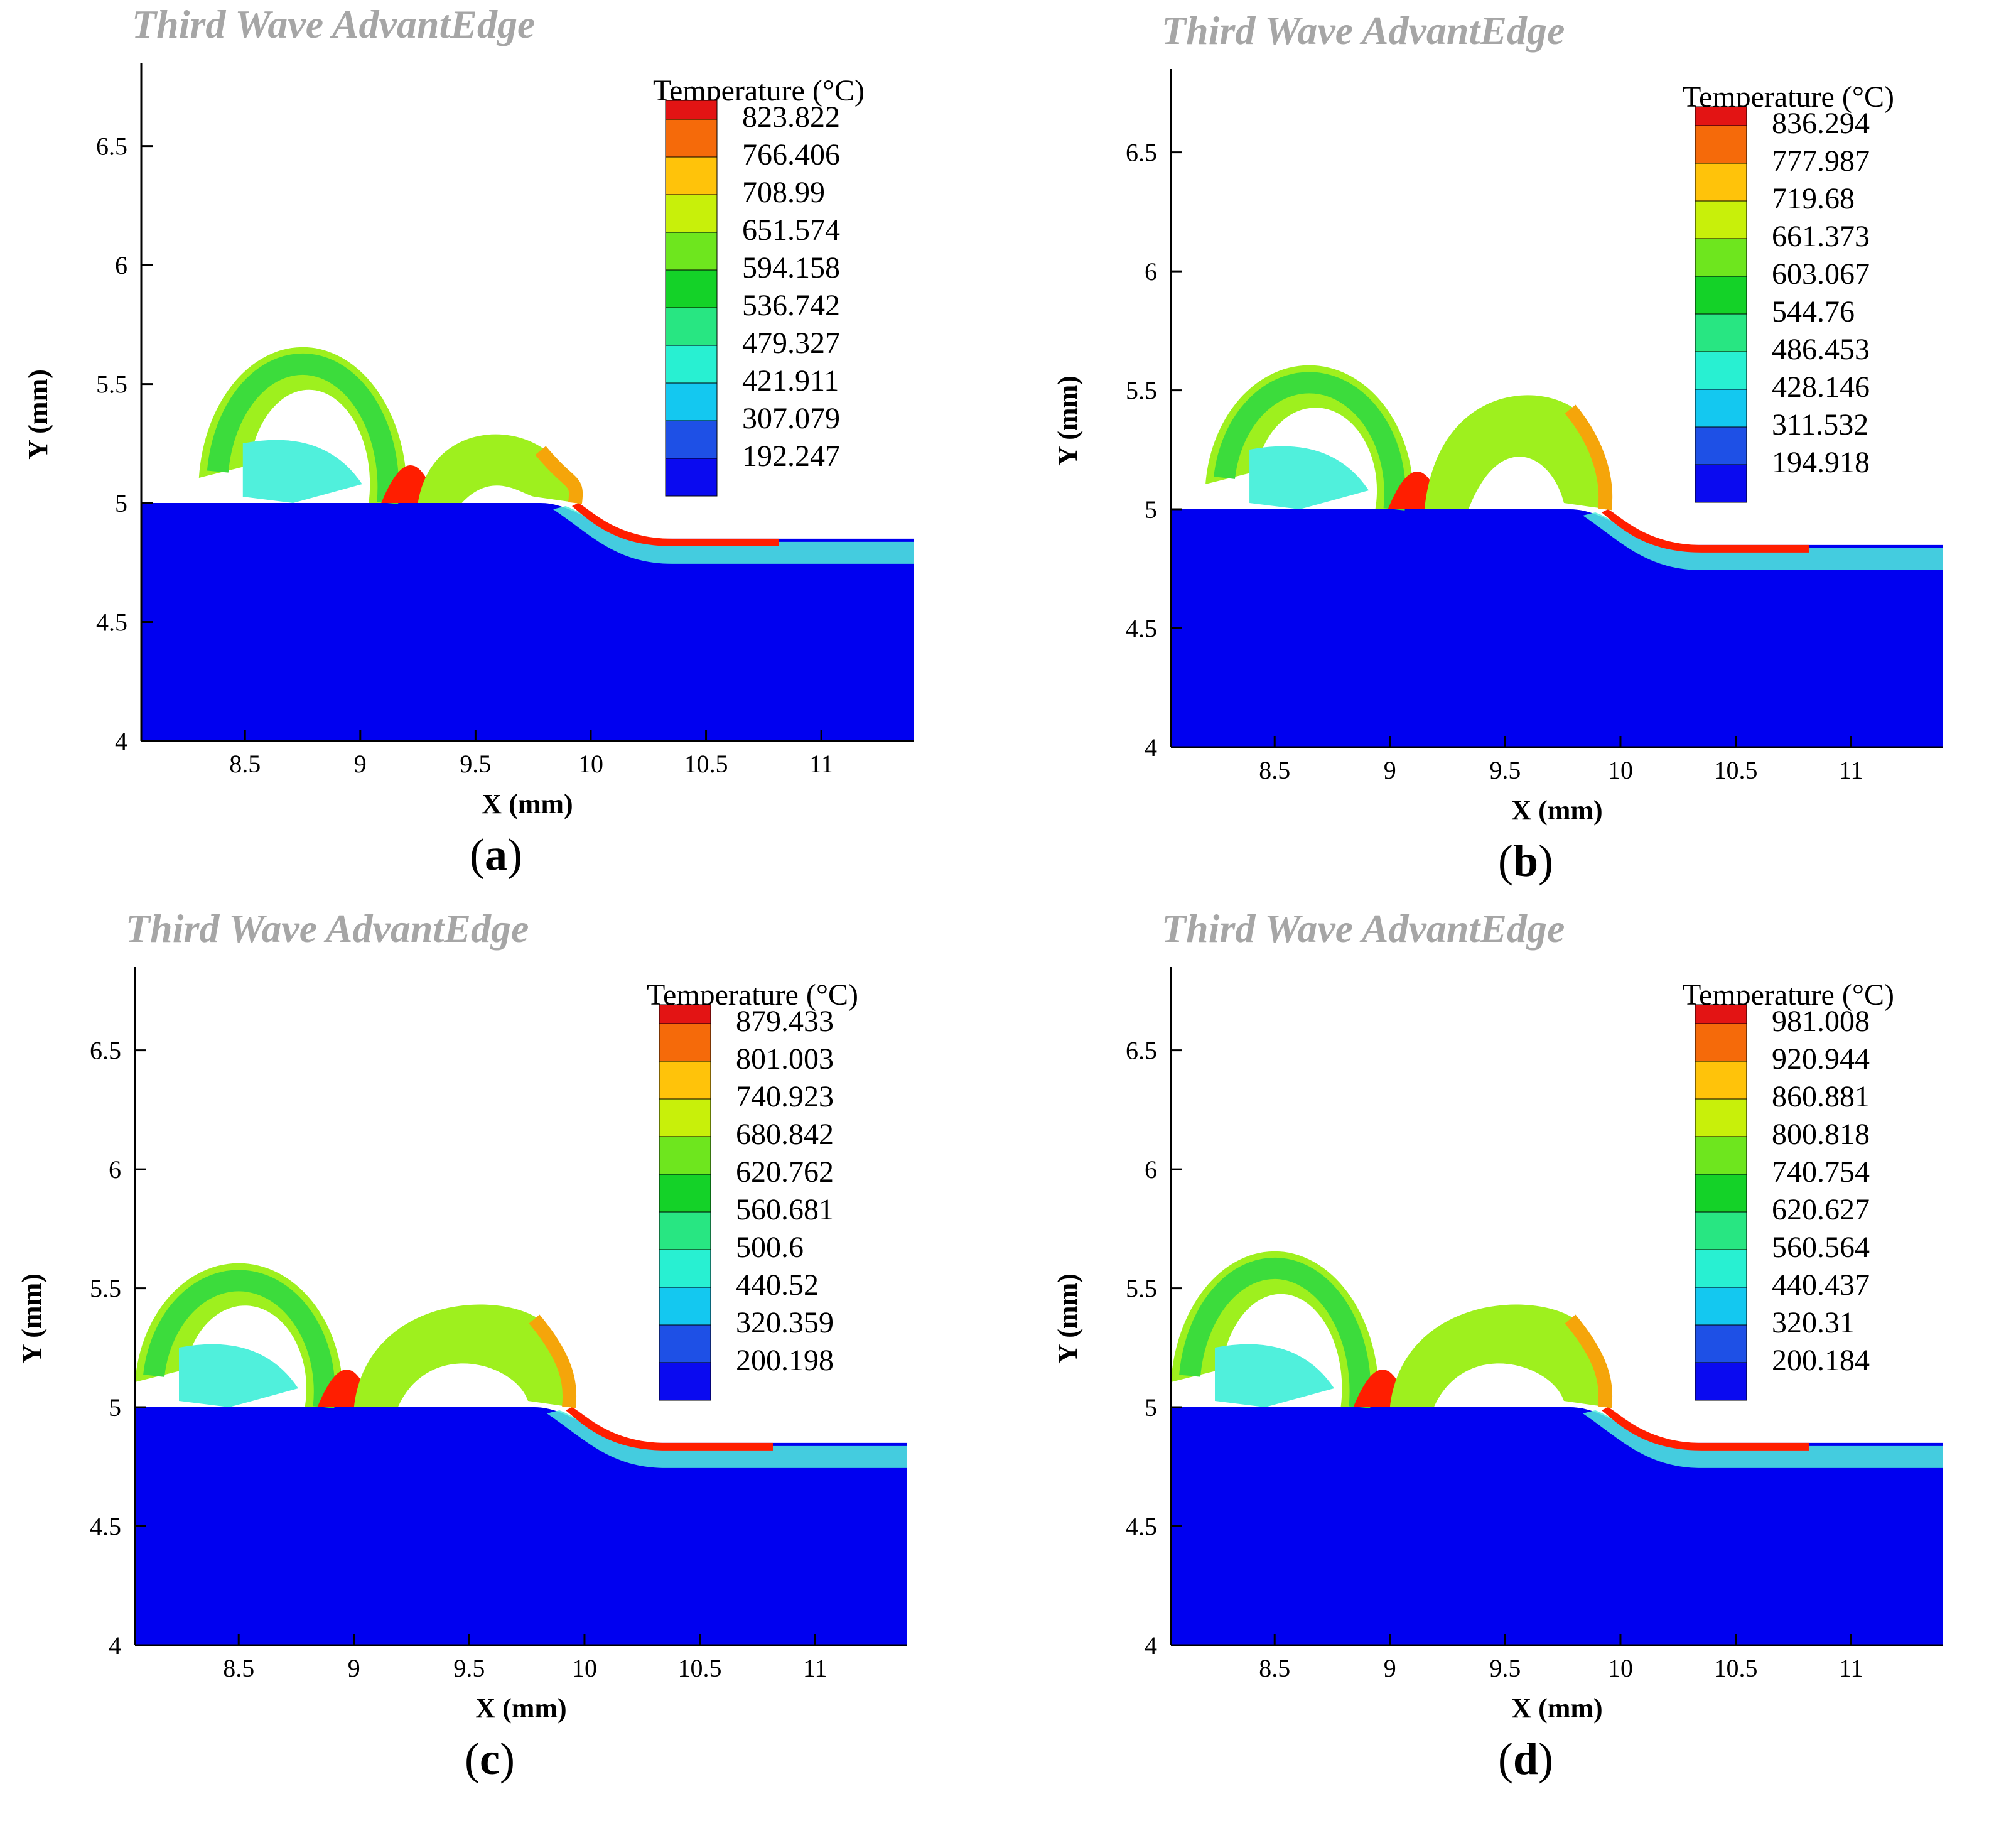 The width and height of the screenshot is (2016, 1821). I want to click on y-axis-label: Y (mm), so click(31, 1318).